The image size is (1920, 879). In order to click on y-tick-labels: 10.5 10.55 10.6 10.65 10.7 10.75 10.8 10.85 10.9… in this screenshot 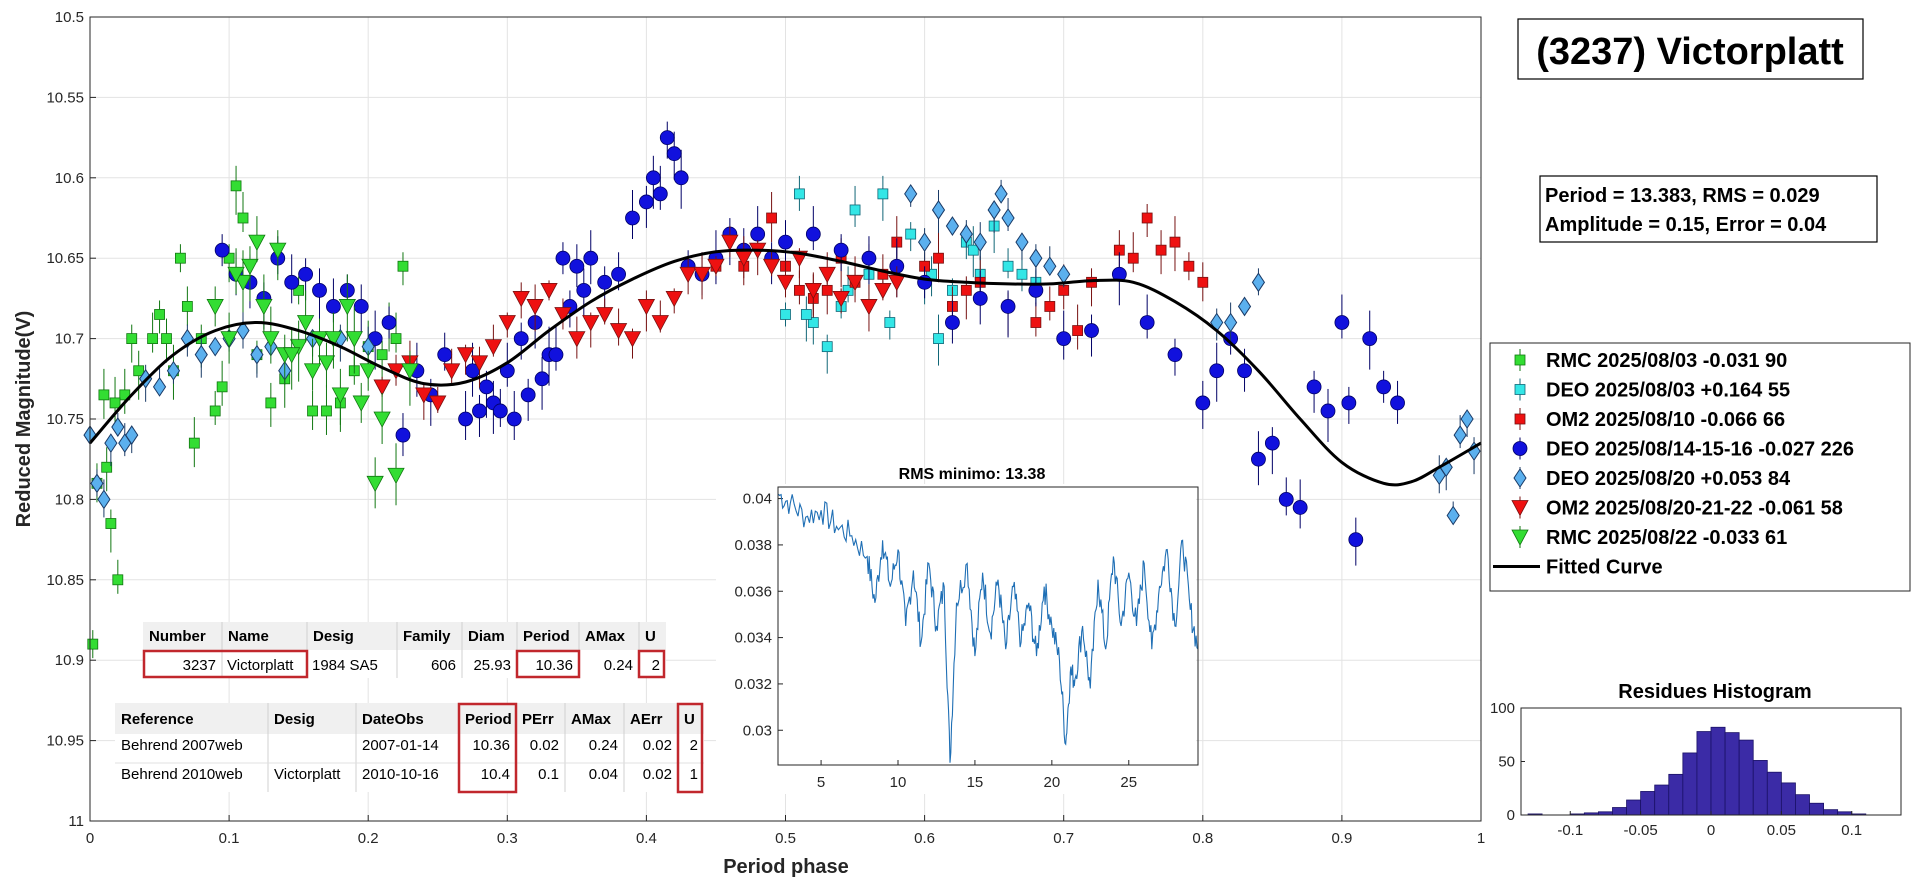, I will do `click(65, 419)`.